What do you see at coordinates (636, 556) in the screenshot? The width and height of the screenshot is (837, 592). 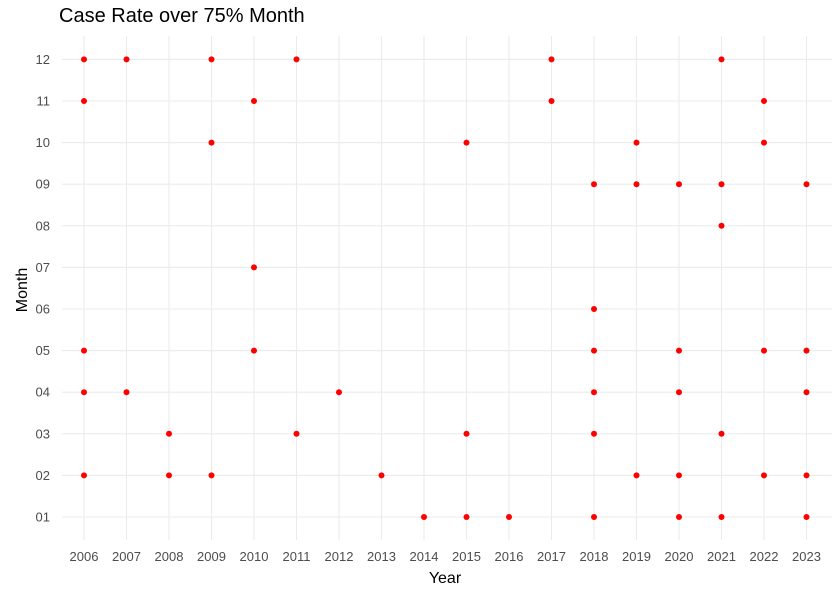 I see `x-tick-label: 2019` at bounding box center [636, 556].